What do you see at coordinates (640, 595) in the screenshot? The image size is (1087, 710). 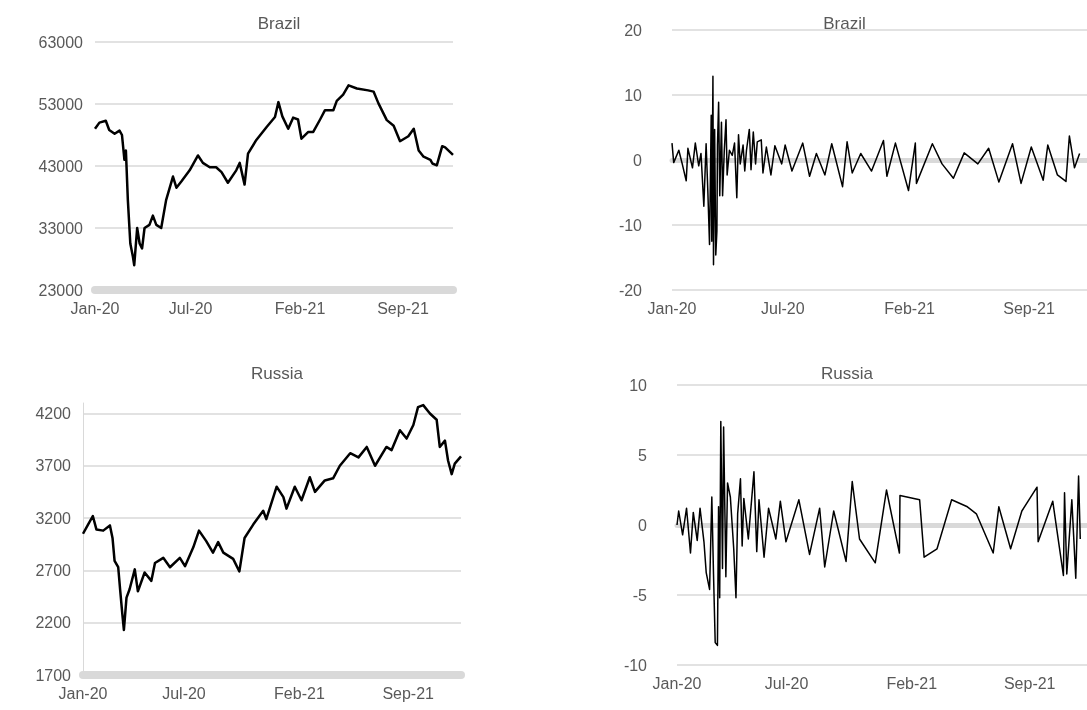 I see `y-tick-label: -5` at bounding box center [640, 595].